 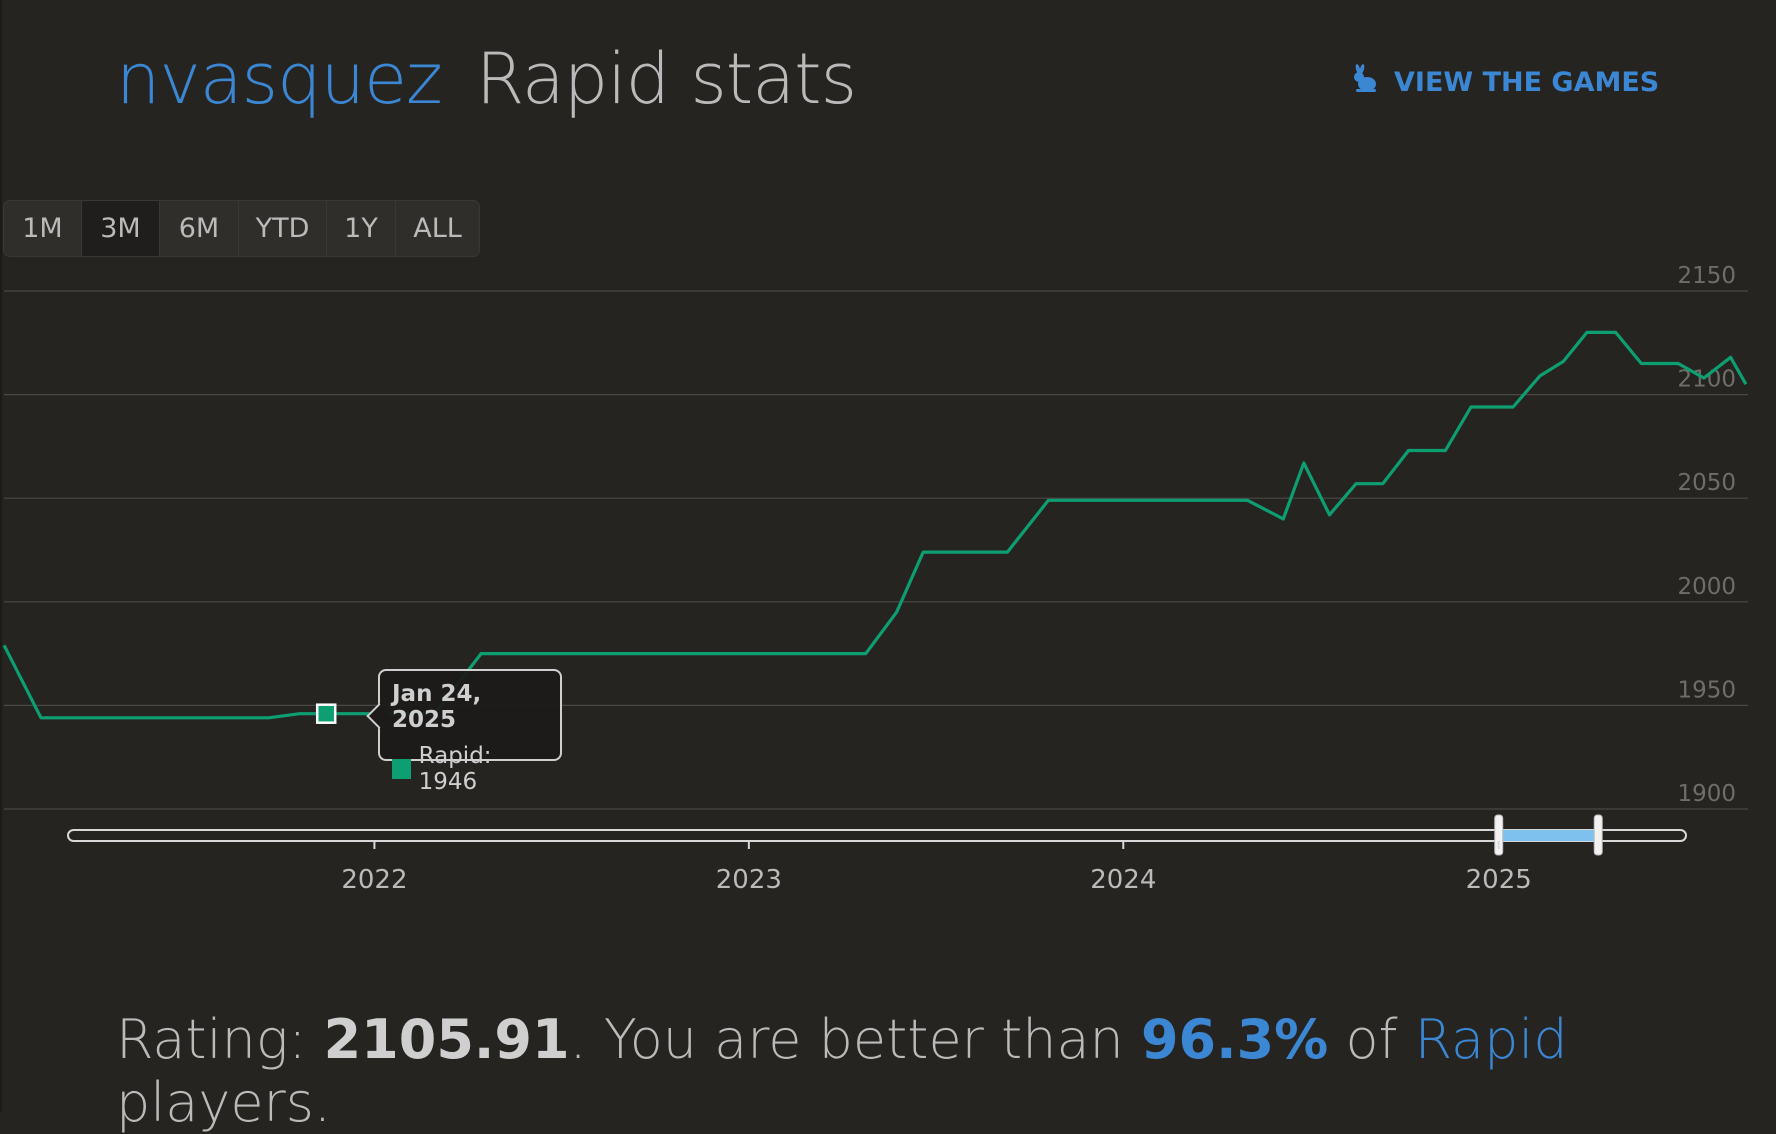 I want to click on y-axis-labels: 1900 1950 2000 2050 2100 2150, so click(x=1706, y=535).